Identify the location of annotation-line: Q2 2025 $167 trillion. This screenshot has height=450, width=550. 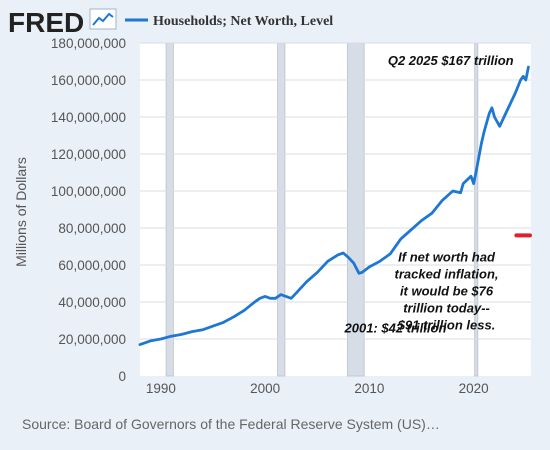
(451, 60).